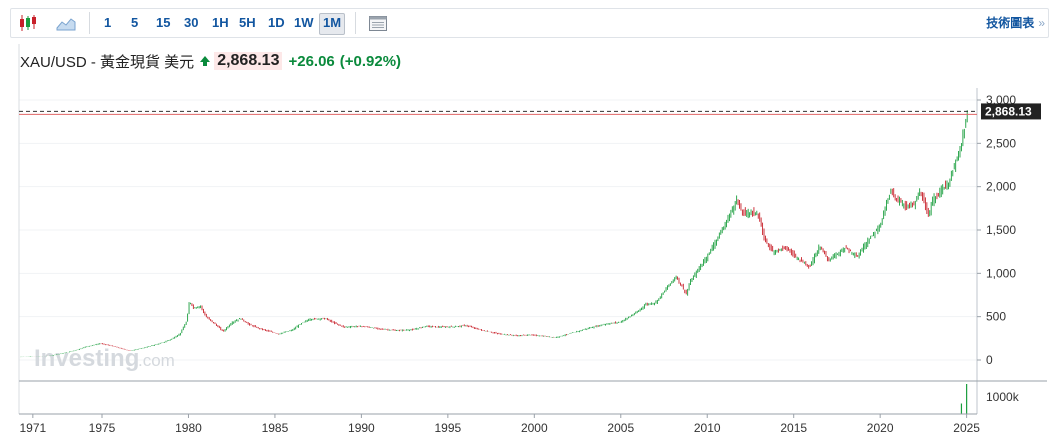 The width and height of the screenshot is (1059, 441). I want to click on price-change: +26.06, so click(311, 61).